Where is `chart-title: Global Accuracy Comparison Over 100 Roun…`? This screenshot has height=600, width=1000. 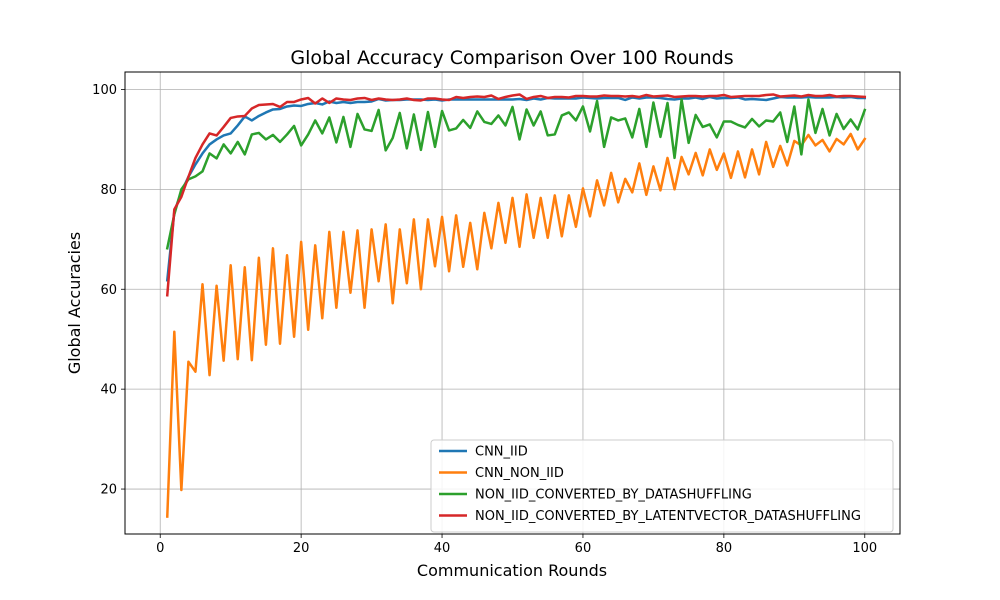
chart-title: Global Accuracy Comparison Over 100 Roun… is located at coordinates (511, 58).